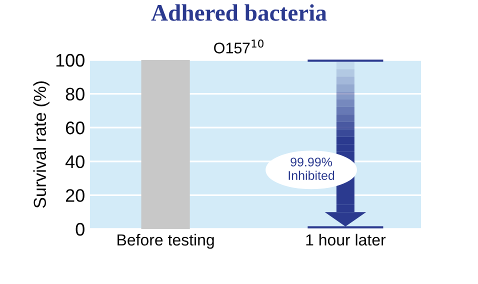 The width and height of the screenshot is (478, 284). I want to click on y-axis-title: Survival rate (%), so click(41, 144).